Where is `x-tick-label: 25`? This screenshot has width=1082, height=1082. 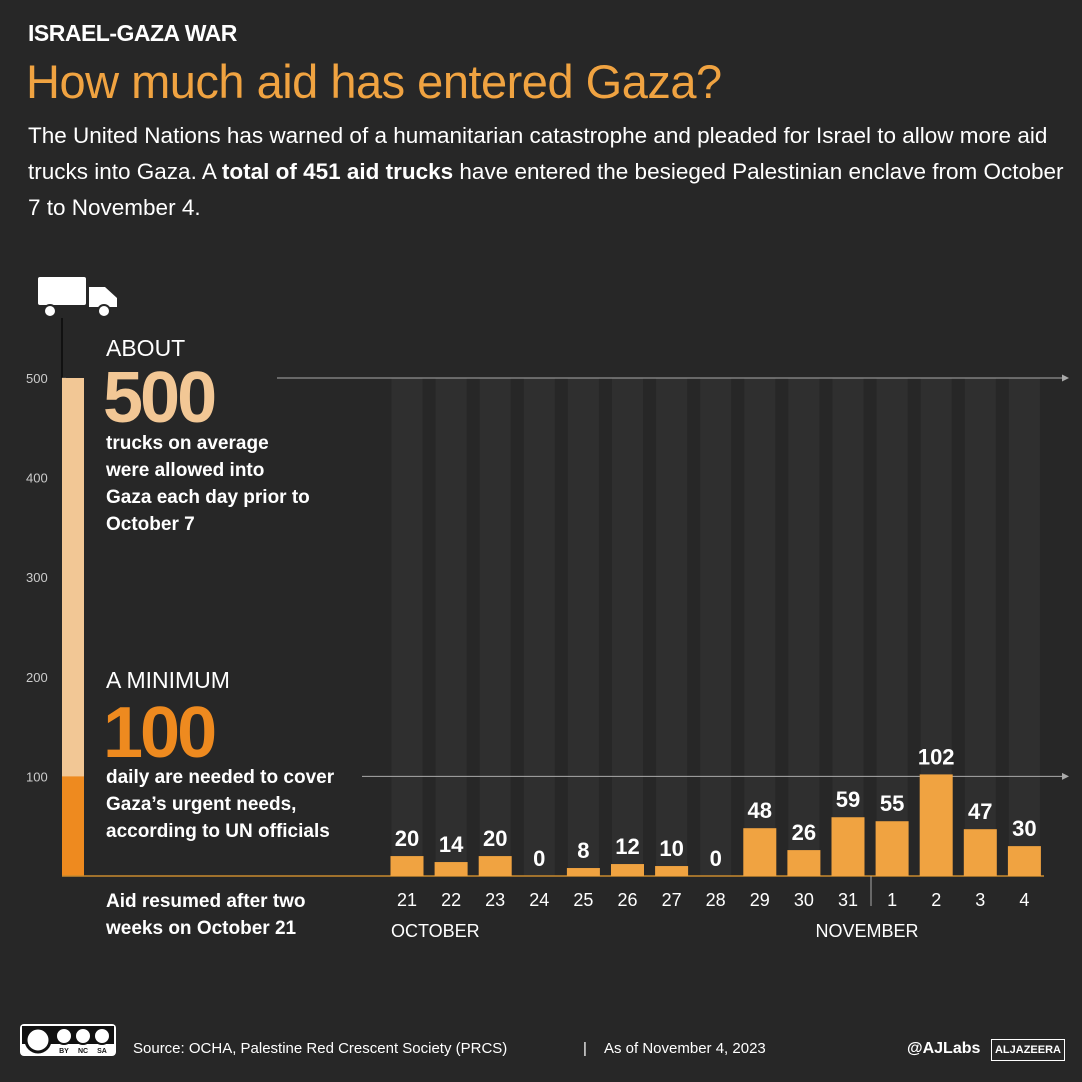 x-tick-label: 25 is located at coordinates (583, 900).